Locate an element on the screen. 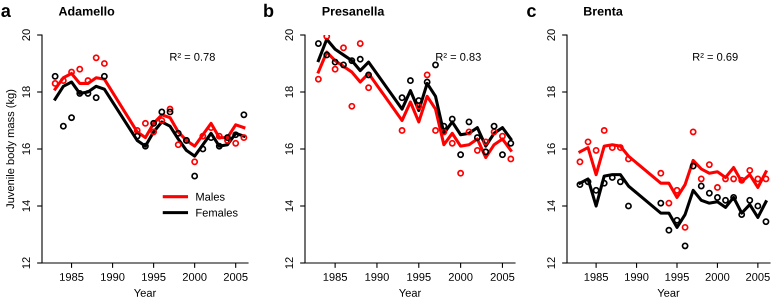 This screenshot has width=778, height=303. y-axis-title: Juvenile body mass (kg) is located at coordinates (11, 149).